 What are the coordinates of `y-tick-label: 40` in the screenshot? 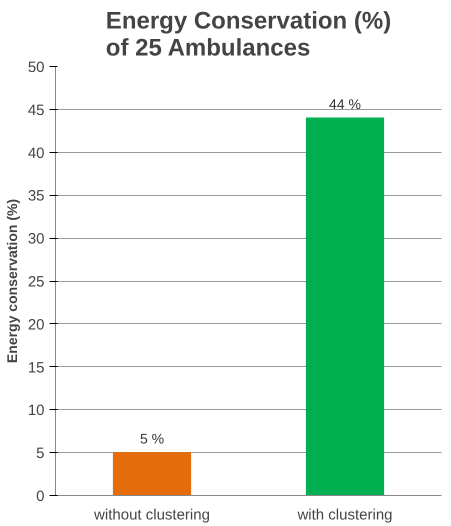 It's located at (36, 153).